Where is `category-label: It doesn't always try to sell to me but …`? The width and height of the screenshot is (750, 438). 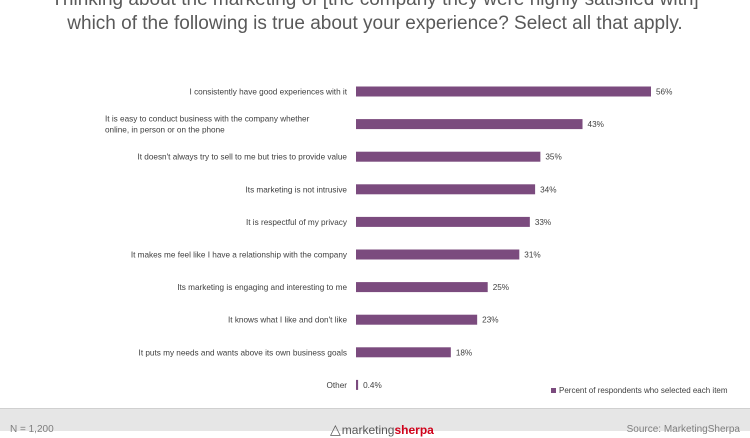
category-label: It doesn't always try to sell to me but … is located at coordinates (242, 157).